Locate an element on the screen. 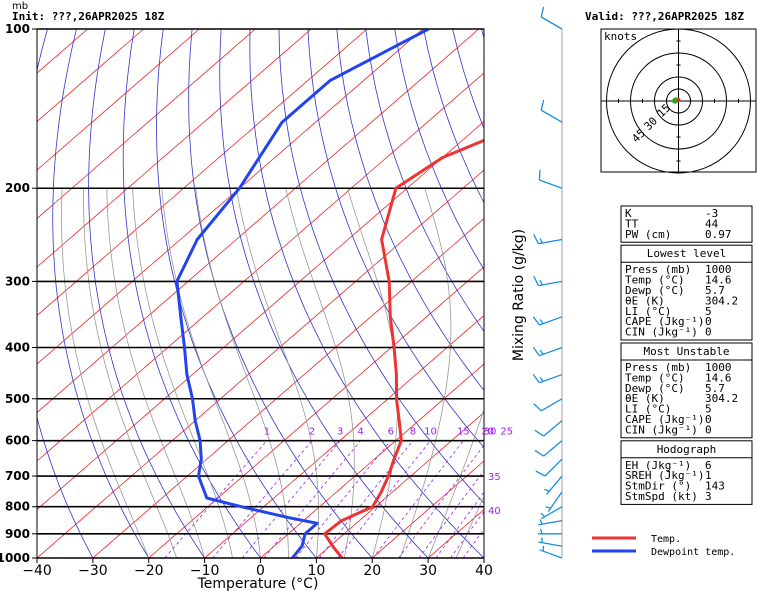 The width and height of the screenshot is (757, 591). pressure-tick-label: 900 is located at coordinates (17, 534).